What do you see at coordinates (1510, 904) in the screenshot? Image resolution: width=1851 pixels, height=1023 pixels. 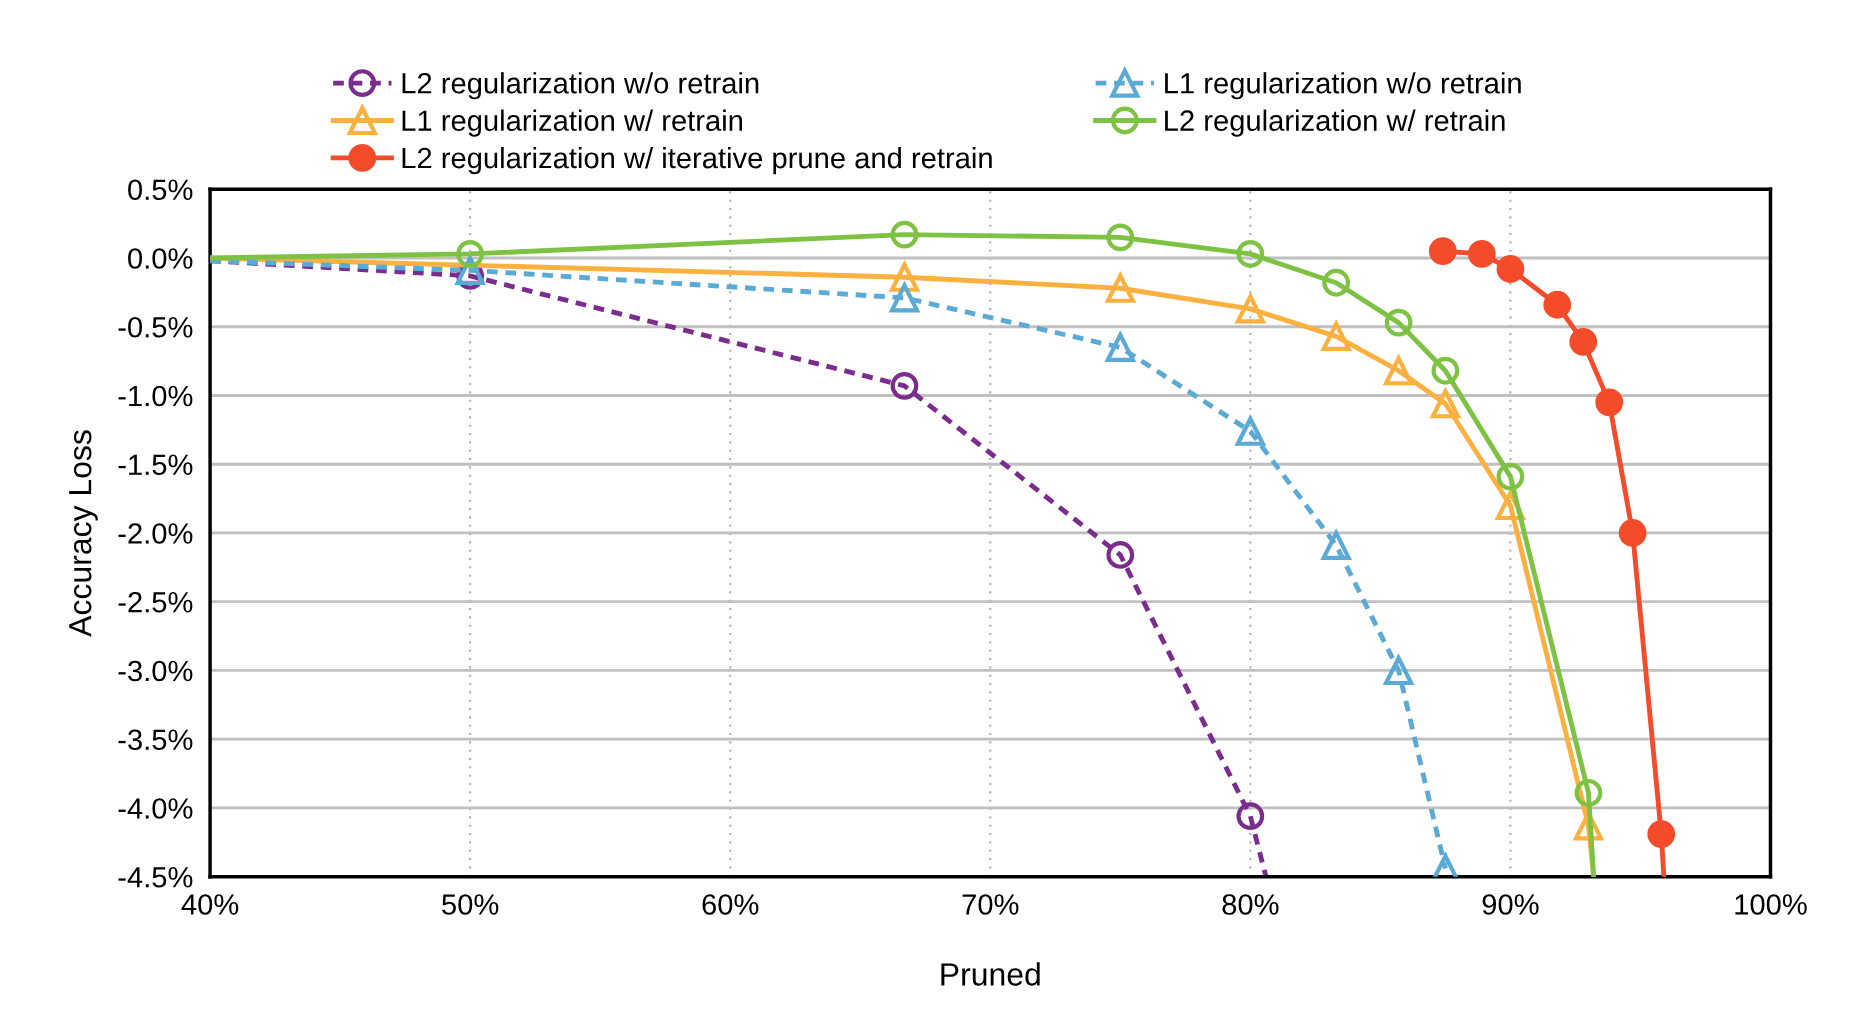 I see `x-tick-label: 90%` at bounding box center [1510, 904].